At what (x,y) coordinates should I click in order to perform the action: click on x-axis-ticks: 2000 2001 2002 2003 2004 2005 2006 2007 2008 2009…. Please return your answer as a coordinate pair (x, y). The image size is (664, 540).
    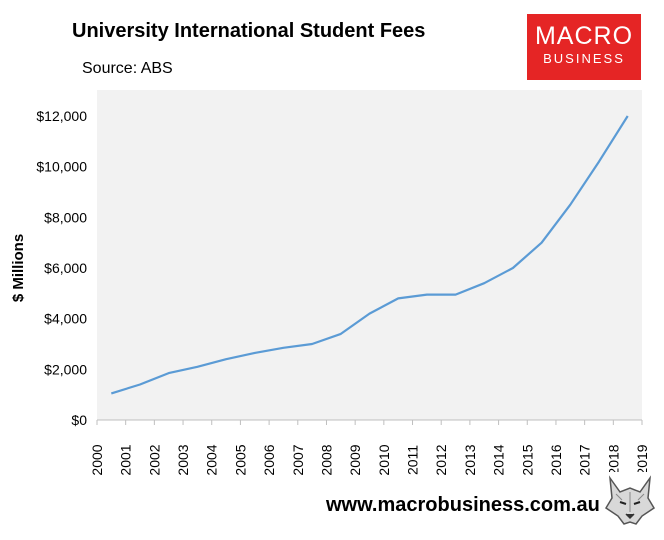
    Looking at the image, I should click on (369, 448).